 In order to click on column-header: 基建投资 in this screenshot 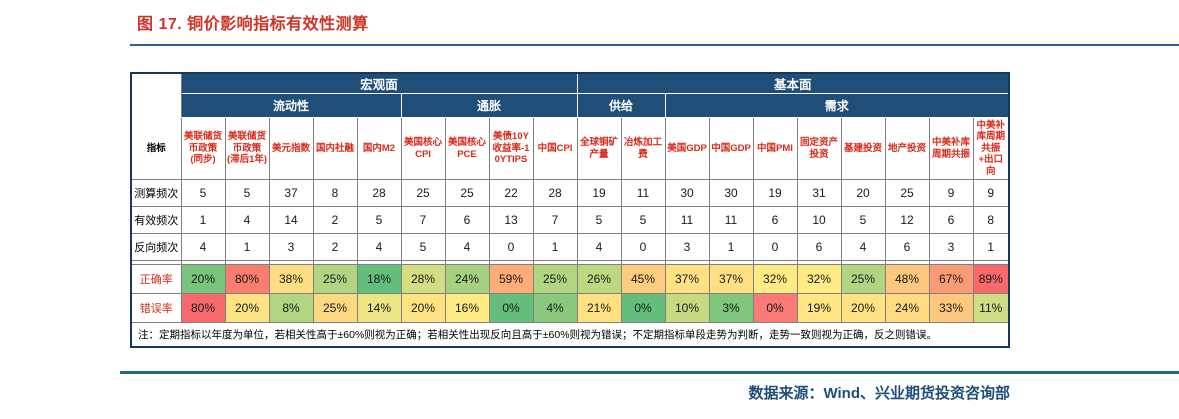, I will do `click(863, 148)`.